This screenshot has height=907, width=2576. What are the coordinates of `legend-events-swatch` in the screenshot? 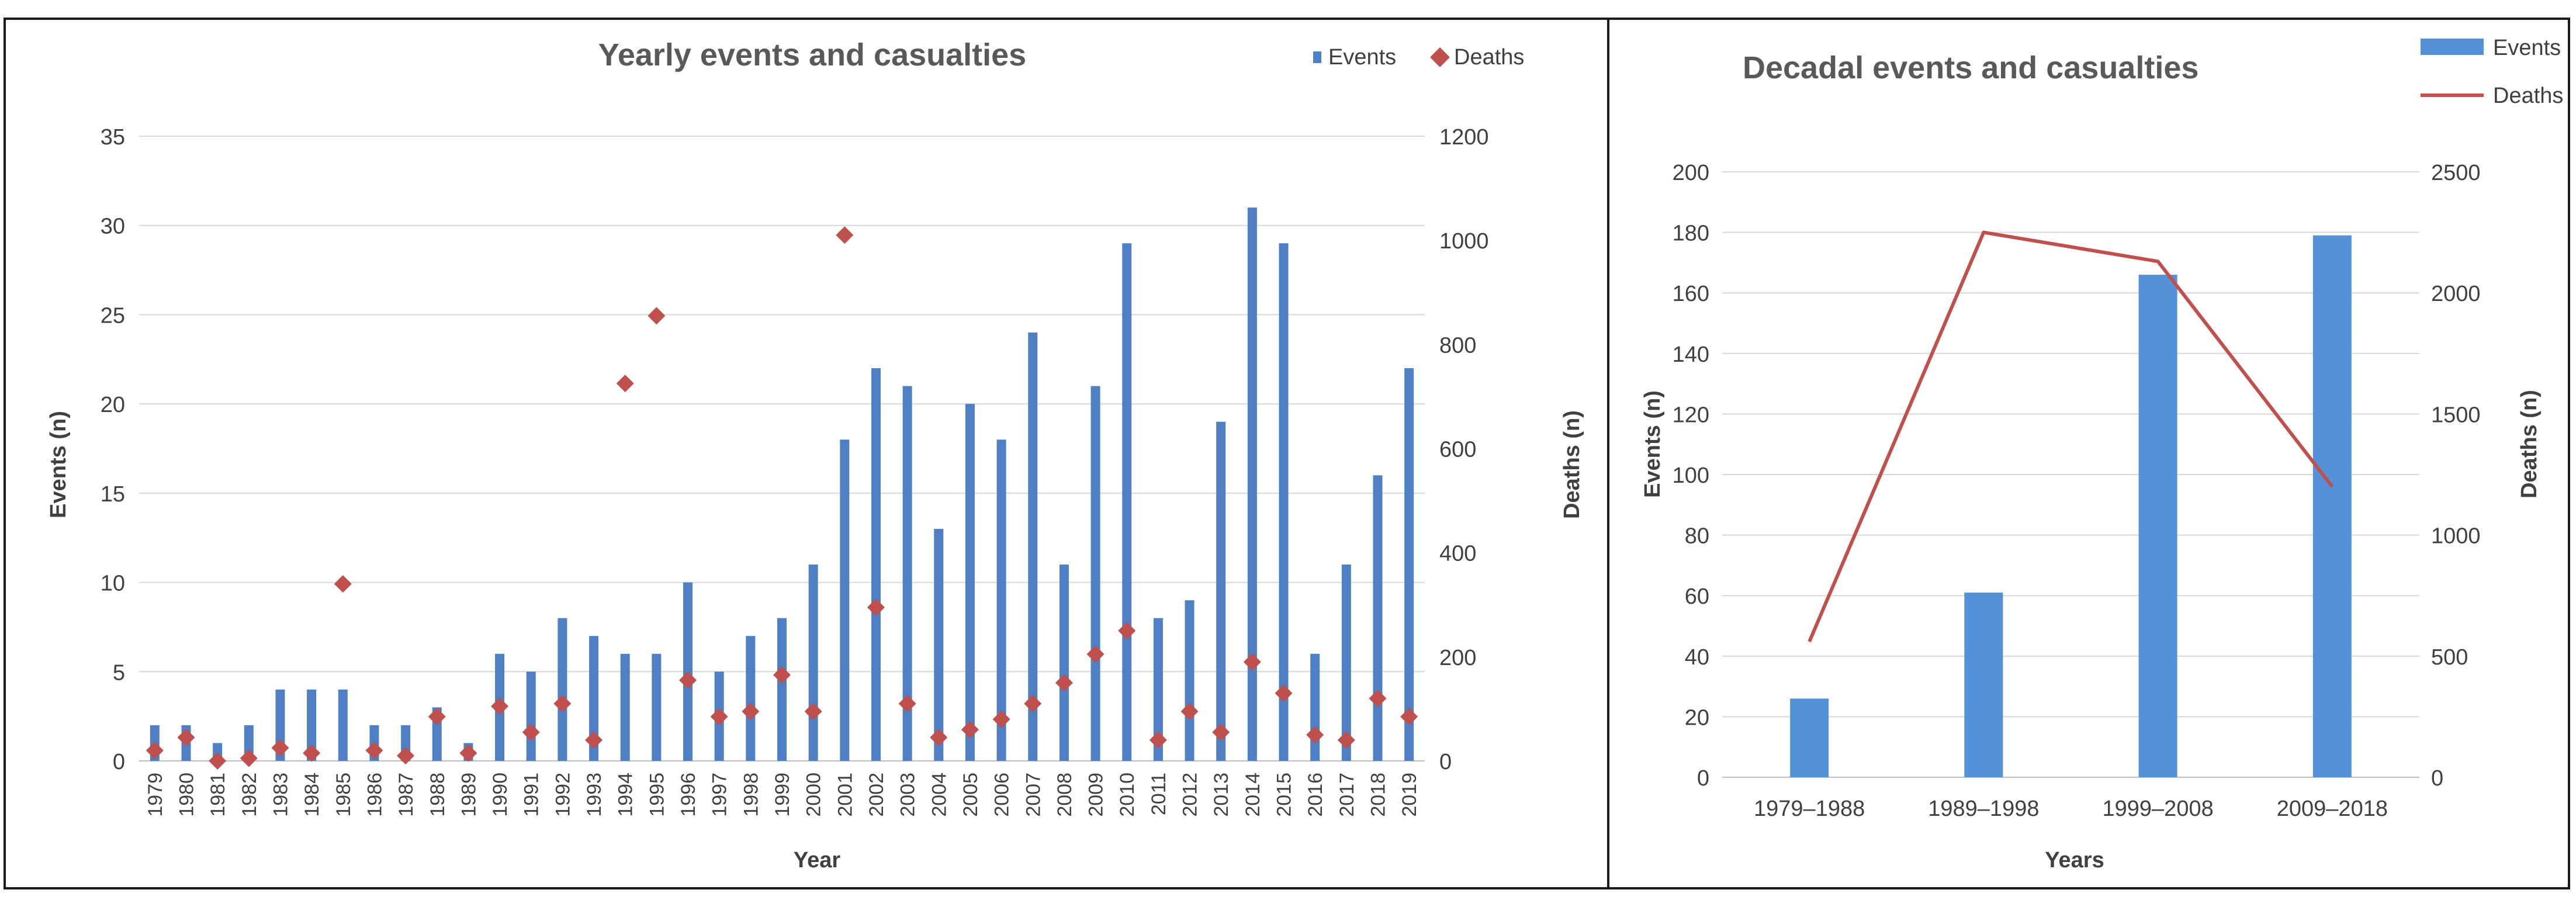 It's located at (1317, 57).